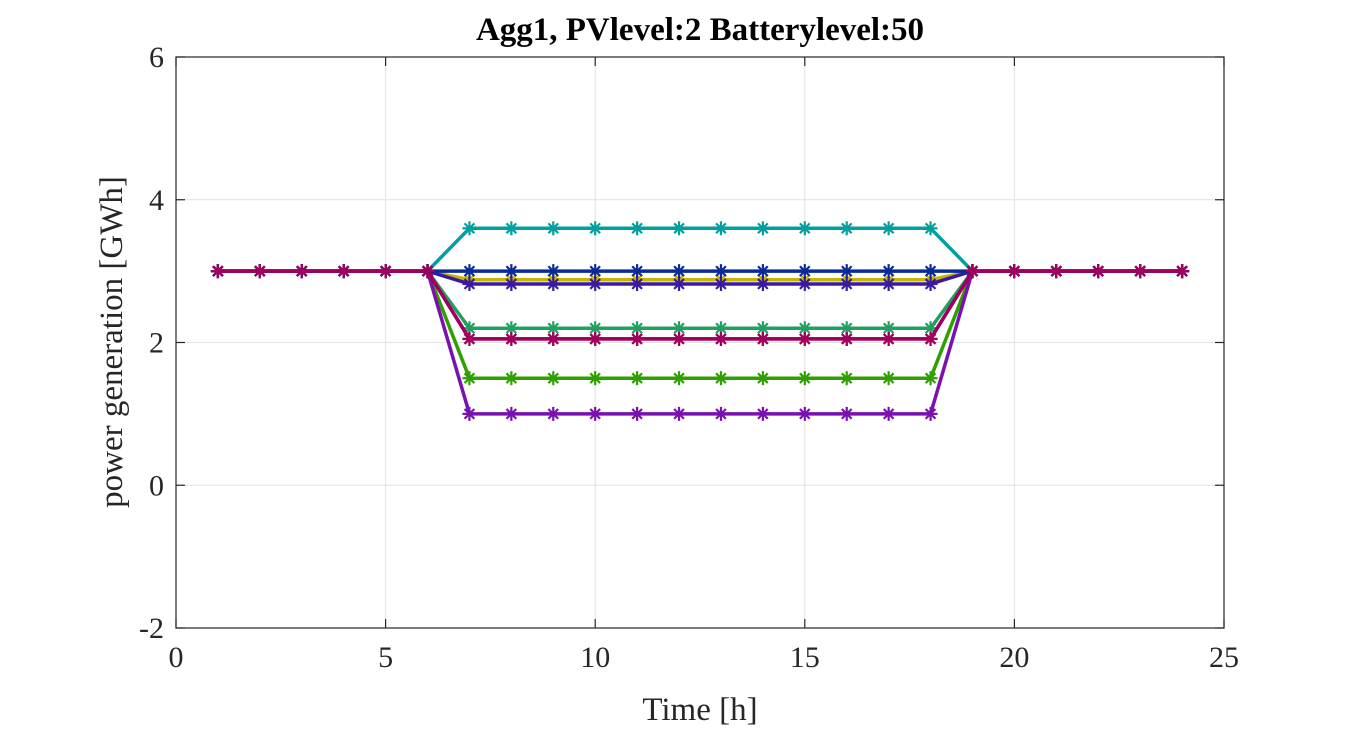 This screenshot has width=1352, height=729. I want to click on x-tick-label: 0, so click(176, 657).